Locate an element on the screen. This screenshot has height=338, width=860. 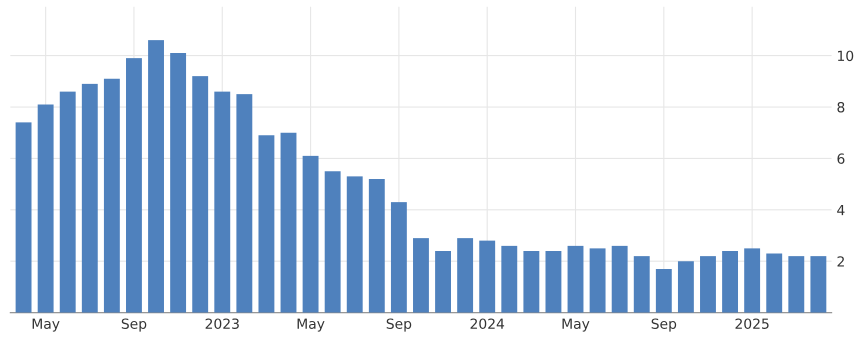
y-tick-label: 10 is located at coordinates (846, 56).